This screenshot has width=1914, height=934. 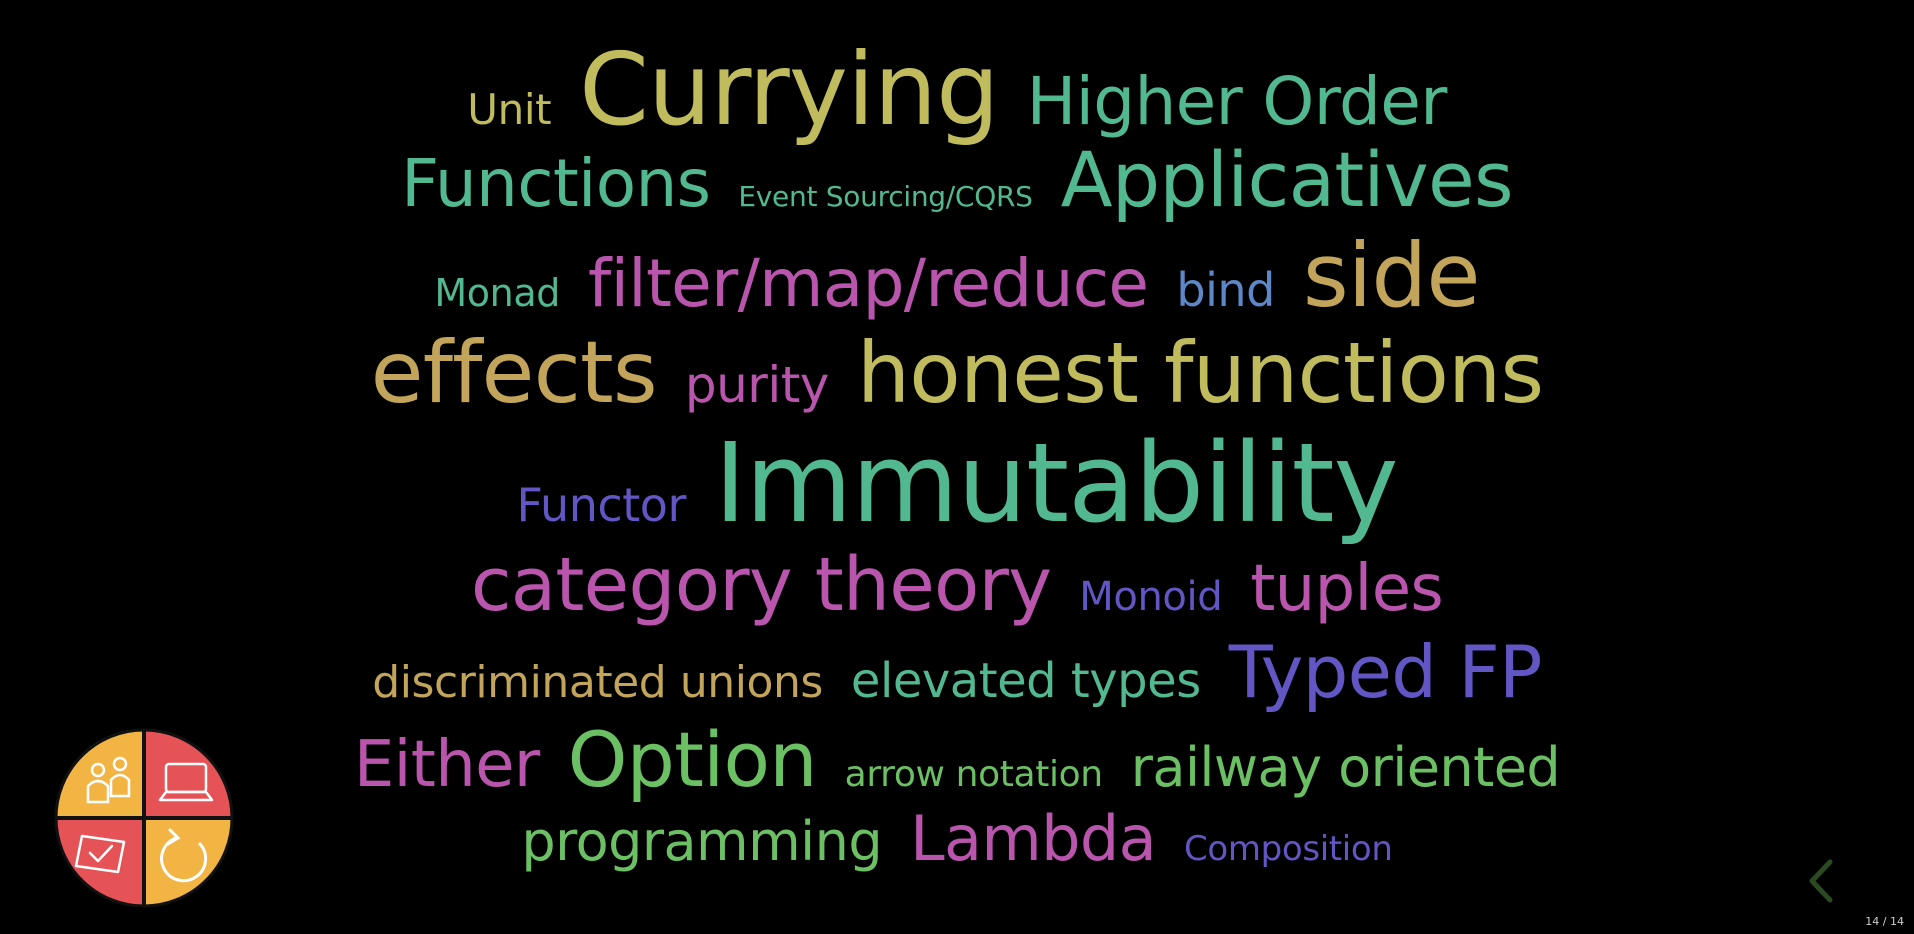 I want to click on cloud-line-3: Monad filter/map/reduce bind side, so click(x=957, y=276).